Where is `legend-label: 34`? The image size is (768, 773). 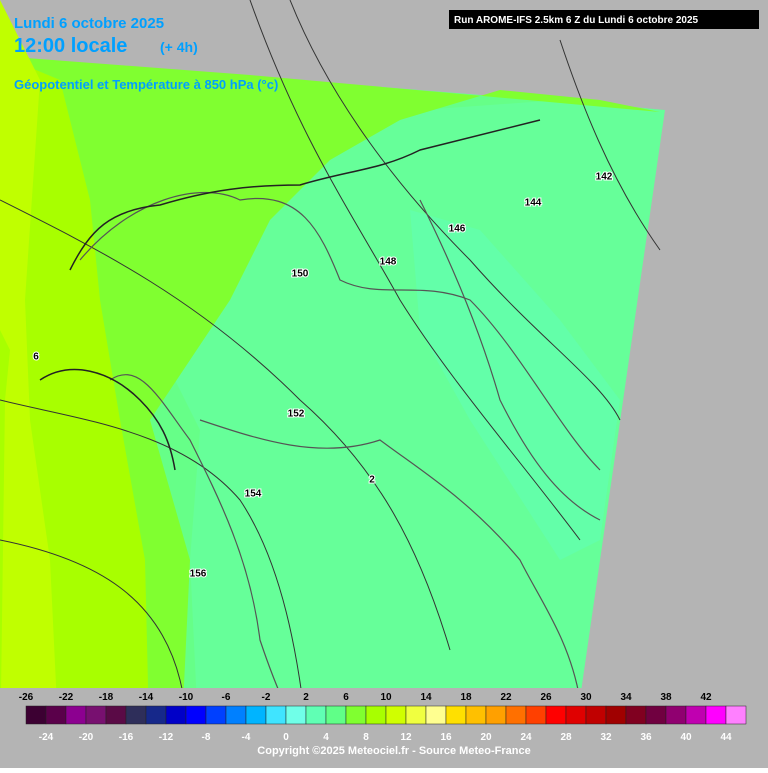 legend-label: 34 is located at coordinates (626, 697).